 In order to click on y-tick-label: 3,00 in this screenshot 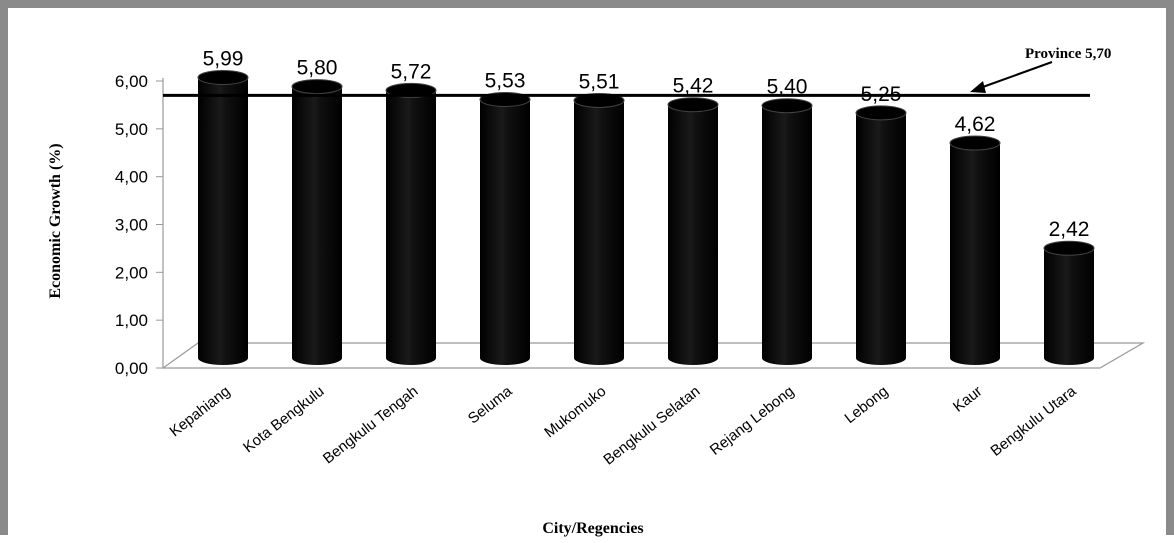, I will do `click(131, 225)`.